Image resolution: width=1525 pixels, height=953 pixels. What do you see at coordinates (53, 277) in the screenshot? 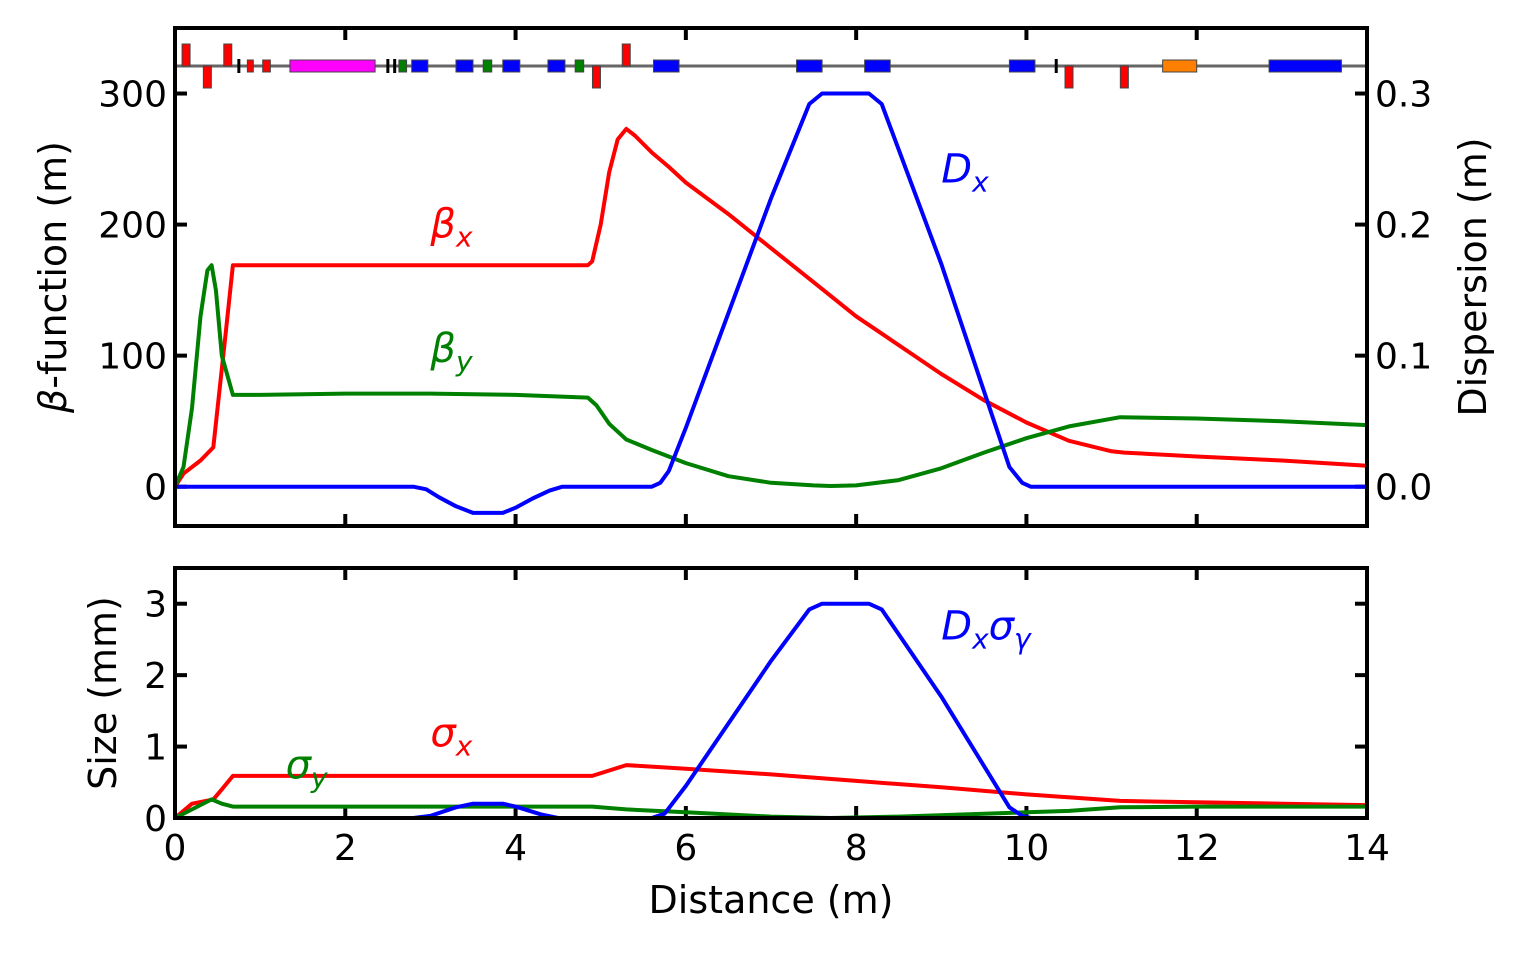
I see `top-ylabel: β-function (m)` at bounding box center [53, 277].